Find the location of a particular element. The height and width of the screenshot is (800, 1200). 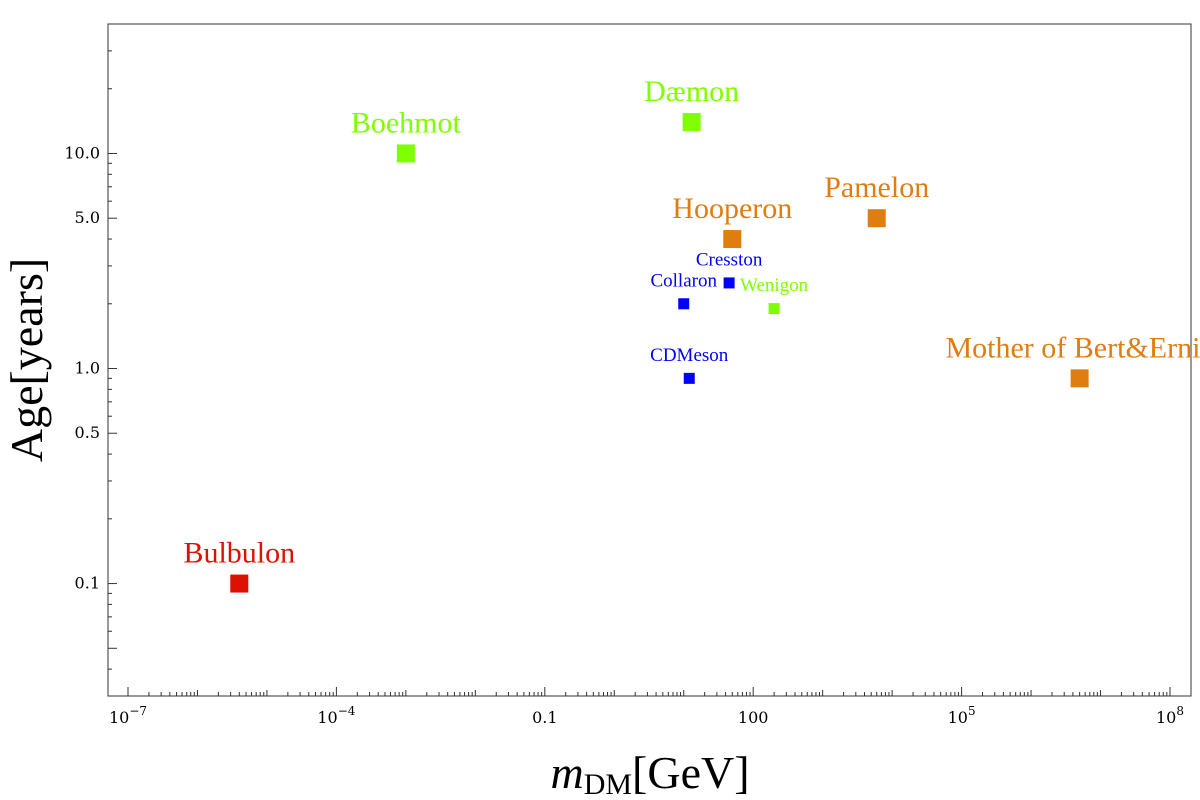

x-tick-label: 10⁵ is located at coordinates (962, 715).